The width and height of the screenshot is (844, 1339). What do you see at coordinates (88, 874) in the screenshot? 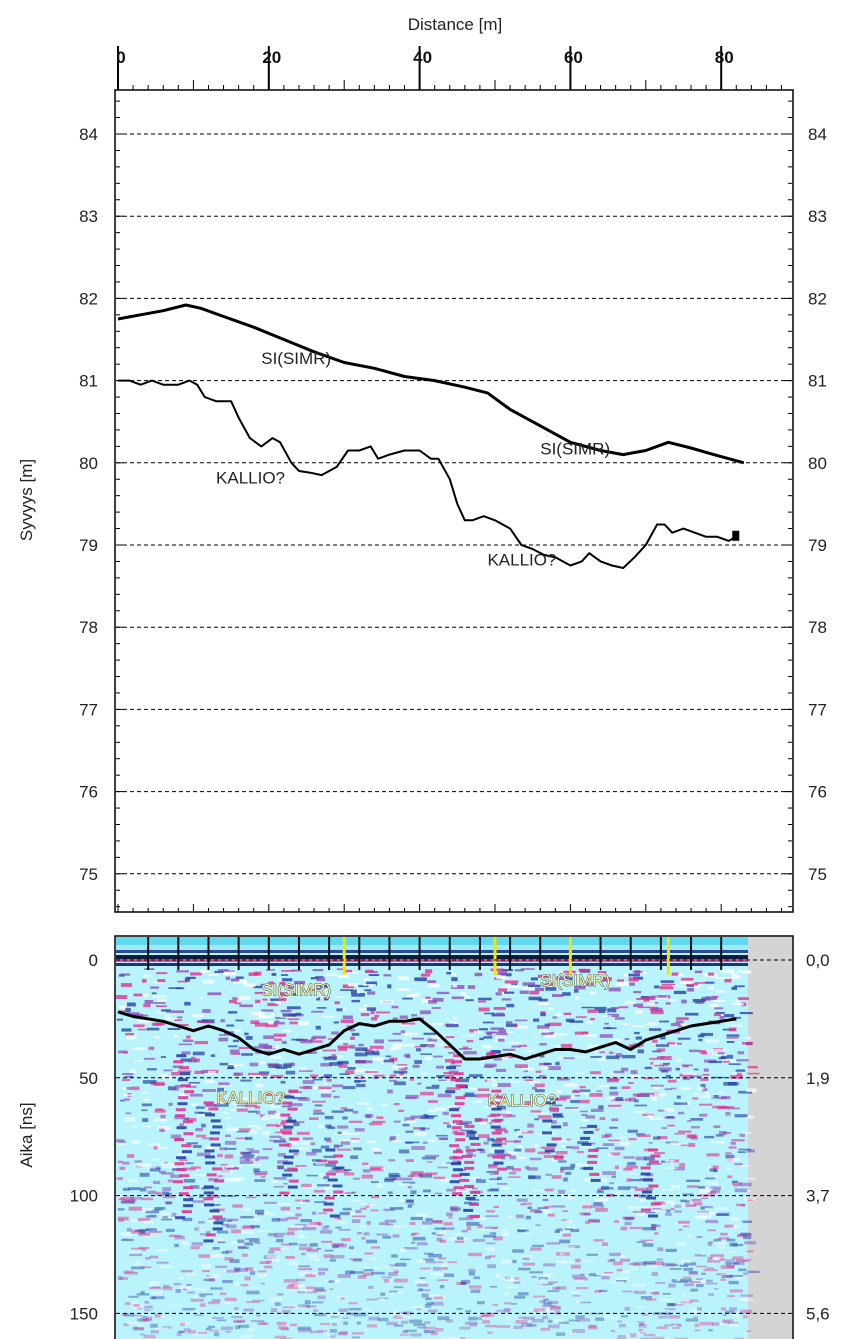
I see `depth-left-tick-label: 75` at bounding box center [88, 874].